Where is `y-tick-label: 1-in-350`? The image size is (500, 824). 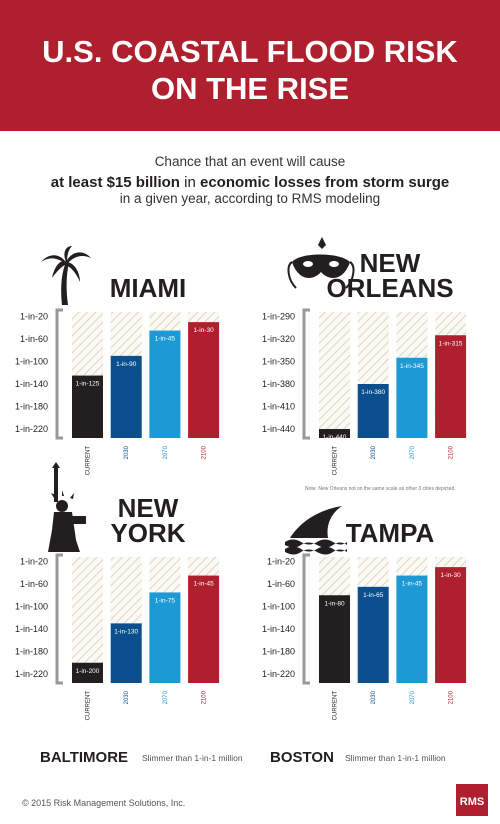 y-tick-label: 1-in-350 is located at coordinates (278, 362).